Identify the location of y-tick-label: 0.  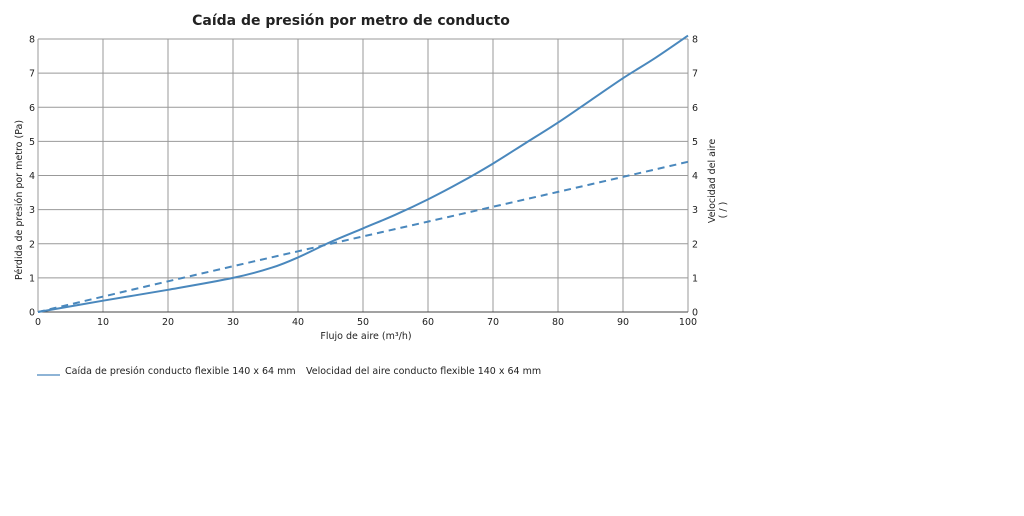
(32, 313).